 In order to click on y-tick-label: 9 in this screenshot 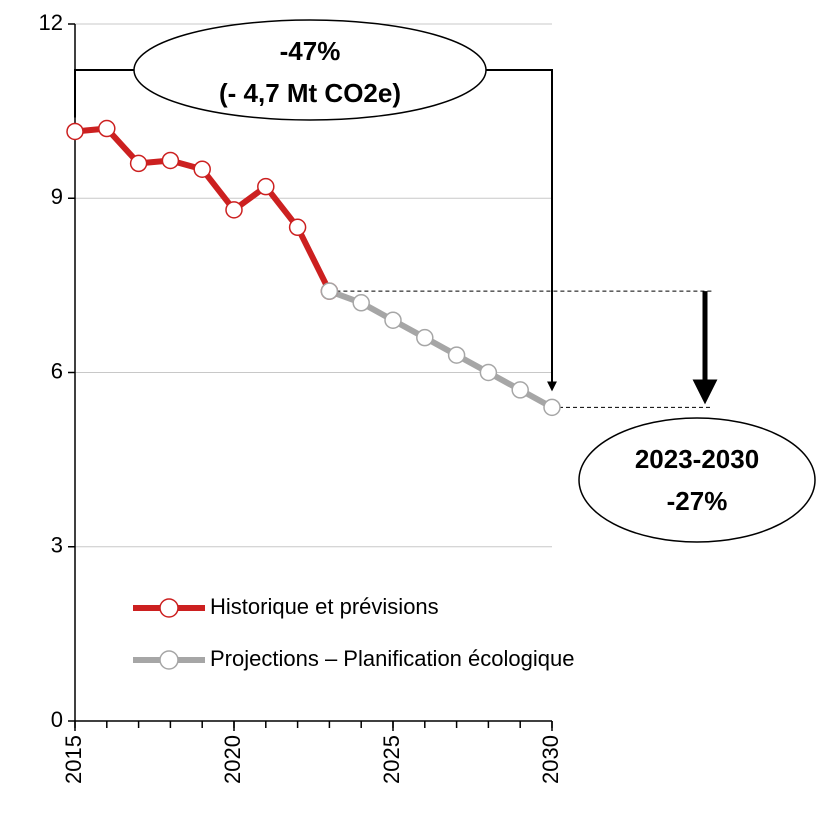, I will do `click(57, 196)`.